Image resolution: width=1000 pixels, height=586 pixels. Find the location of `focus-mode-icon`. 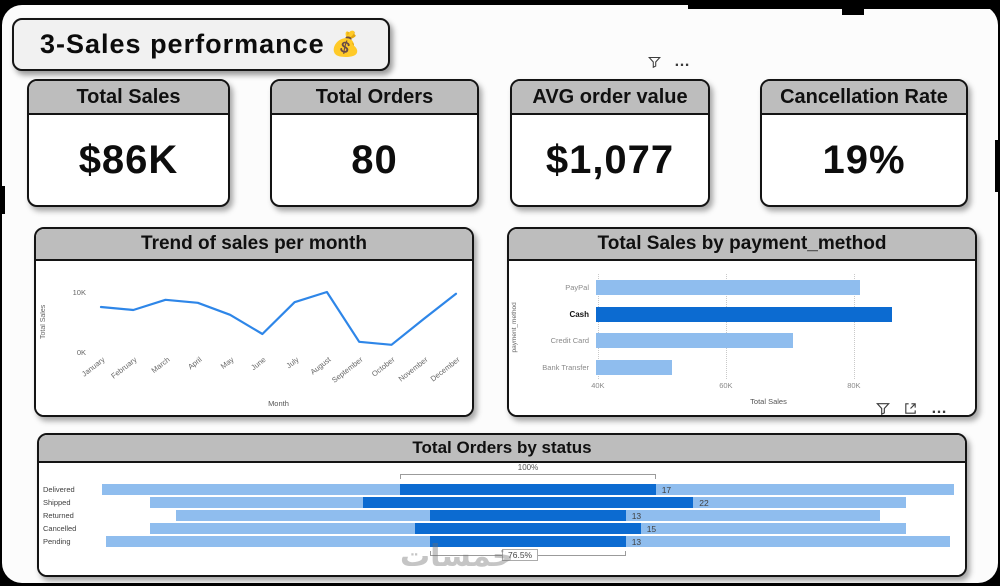

focus-mode-icon is located at coordinates (910, 408).